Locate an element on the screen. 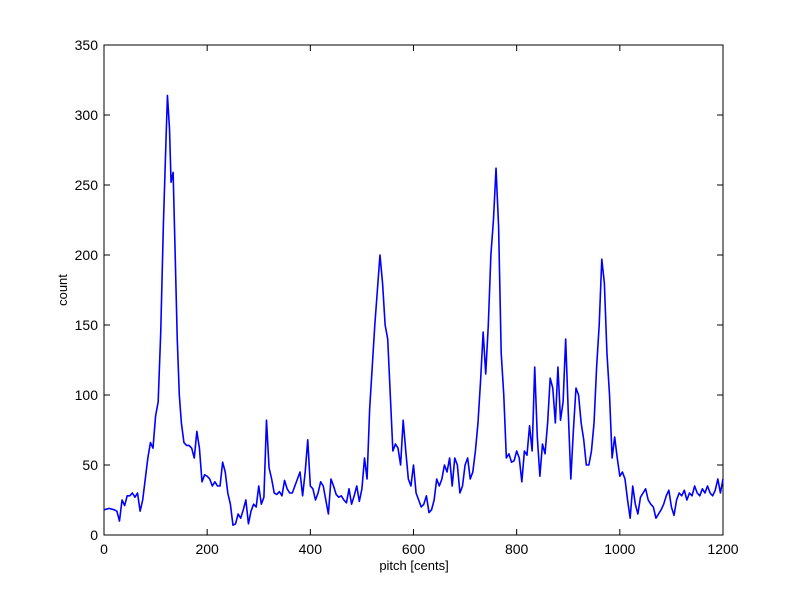  x-axis-label: pitch [cents] is located at coordinates (413, 565).